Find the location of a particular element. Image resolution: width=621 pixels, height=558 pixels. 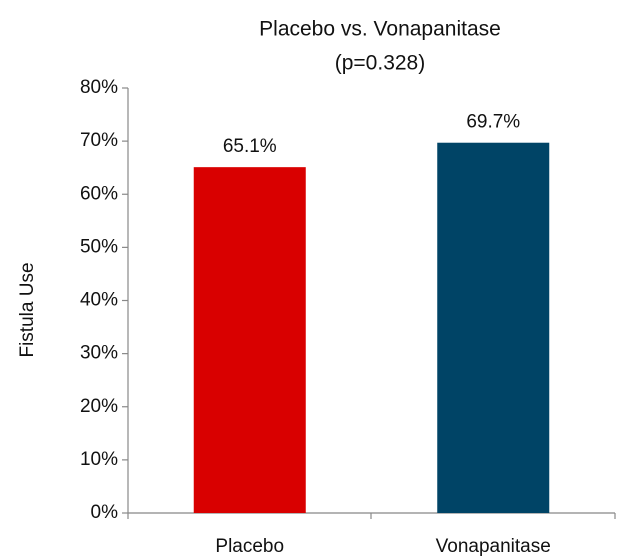

y-tick-label: 80% is located at coordinates (99, 87).